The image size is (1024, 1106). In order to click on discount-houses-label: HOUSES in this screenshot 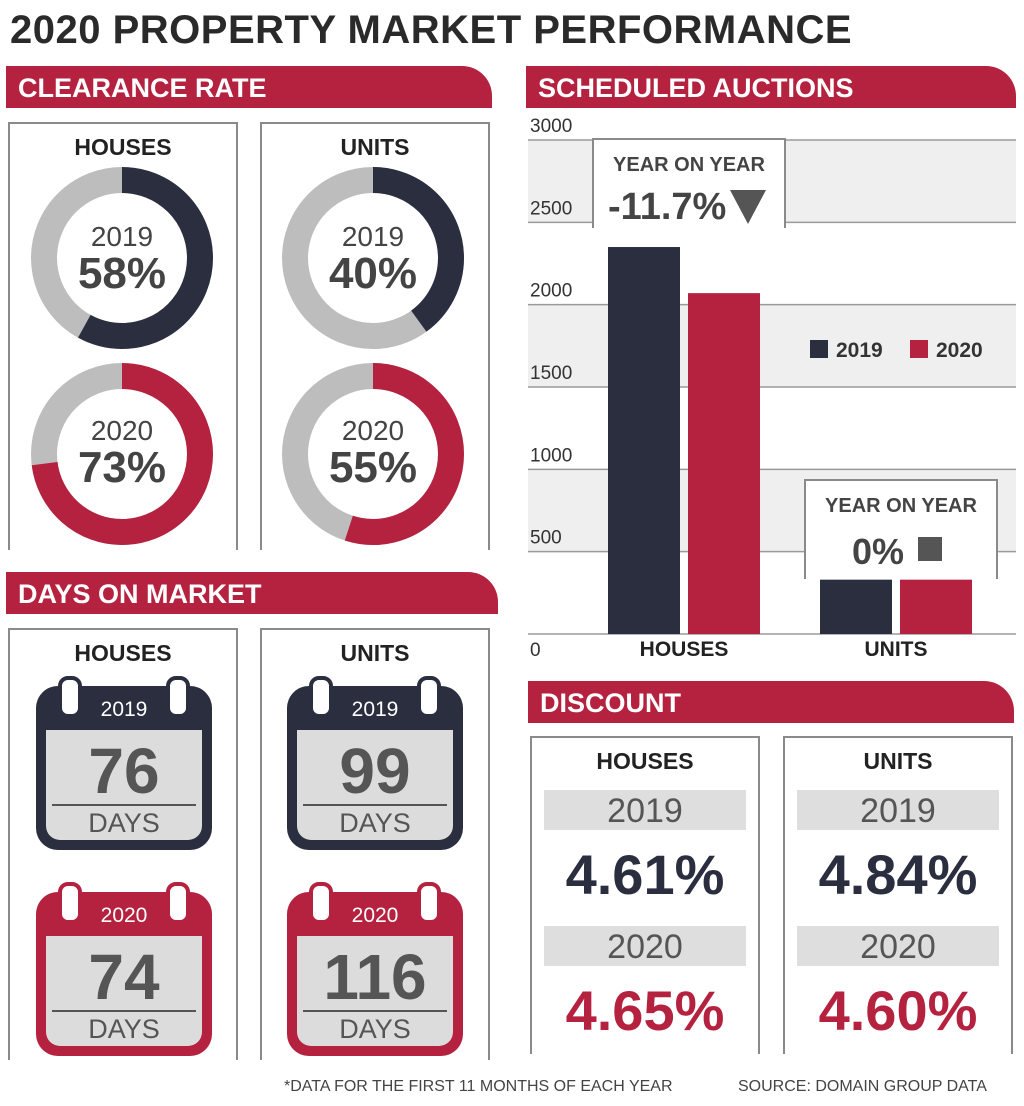, I will do `click(645, 761)`.